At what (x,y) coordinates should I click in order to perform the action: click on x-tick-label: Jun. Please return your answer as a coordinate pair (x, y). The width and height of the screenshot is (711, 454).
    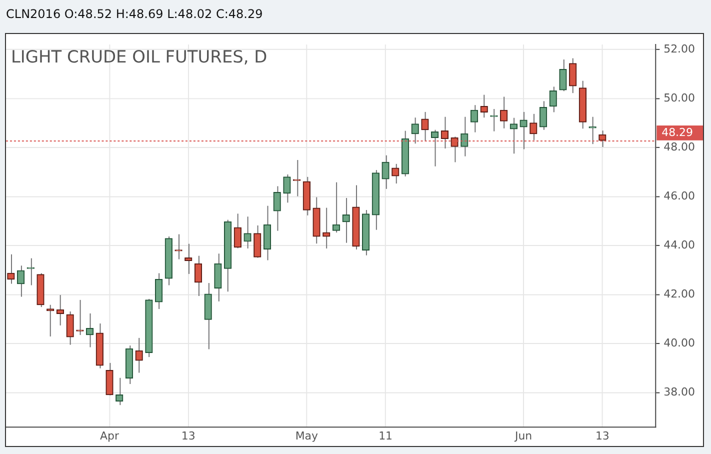
    Looking at the image, I should click on (523, 435).